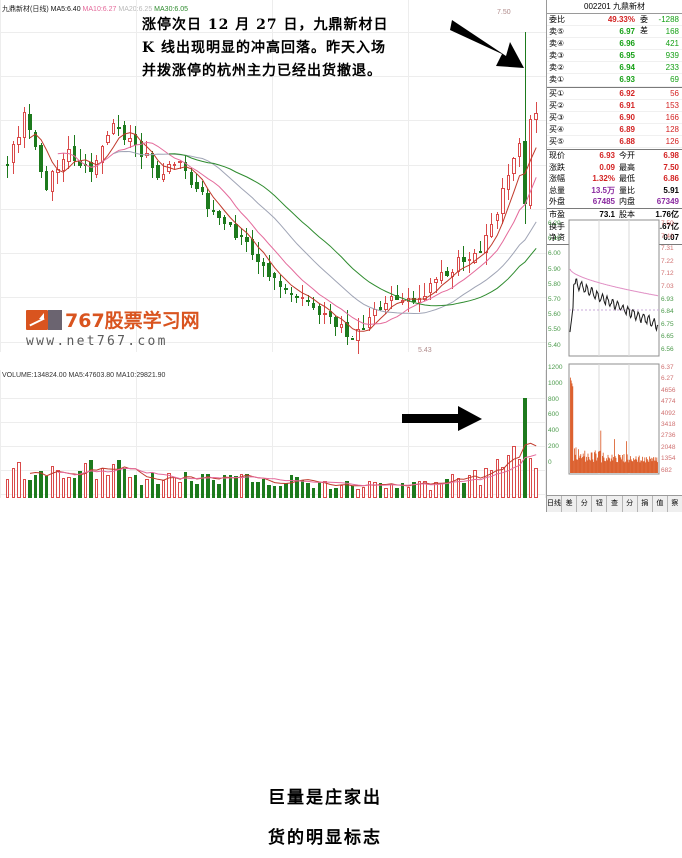 The width and height of the screenshot is (682, 858). I want to click on axis-tick-label: 7.41, so click(667, 236).